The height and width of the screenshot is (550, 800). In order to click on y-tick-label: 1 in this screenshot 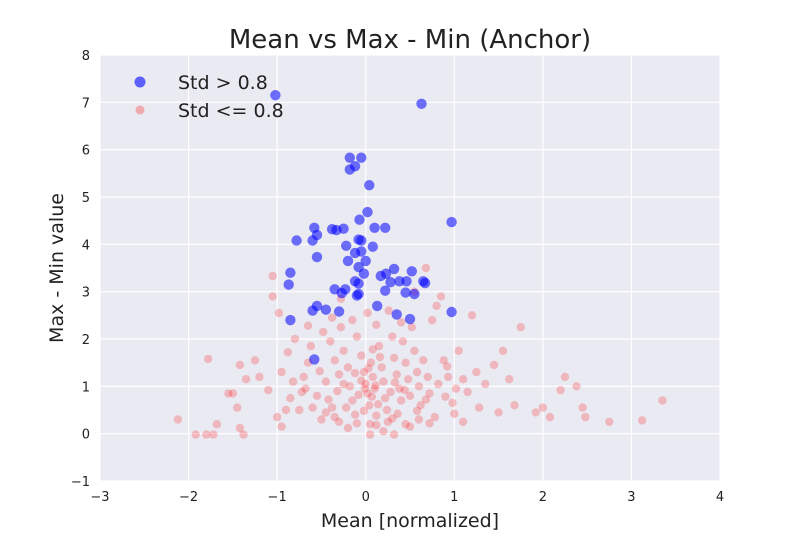, I will do `click(86, 387)`.